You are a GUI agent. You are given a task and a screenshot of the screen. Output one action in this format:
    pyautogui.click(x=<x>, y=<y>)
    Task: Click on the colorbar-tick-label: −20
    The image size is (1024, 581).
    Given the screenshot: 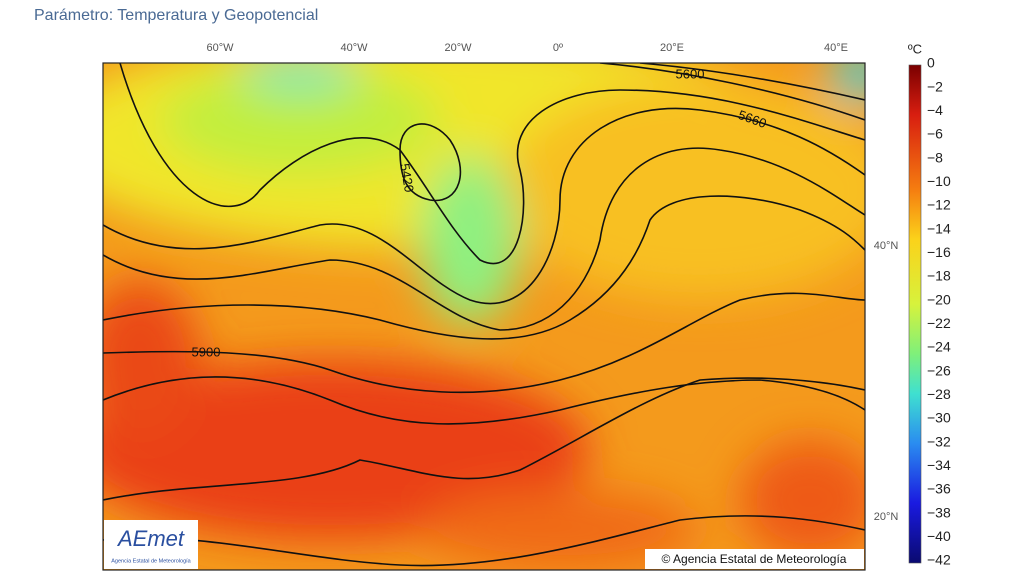 What is the action you would take?
    pyautogui.click(x=939, y=299)
    